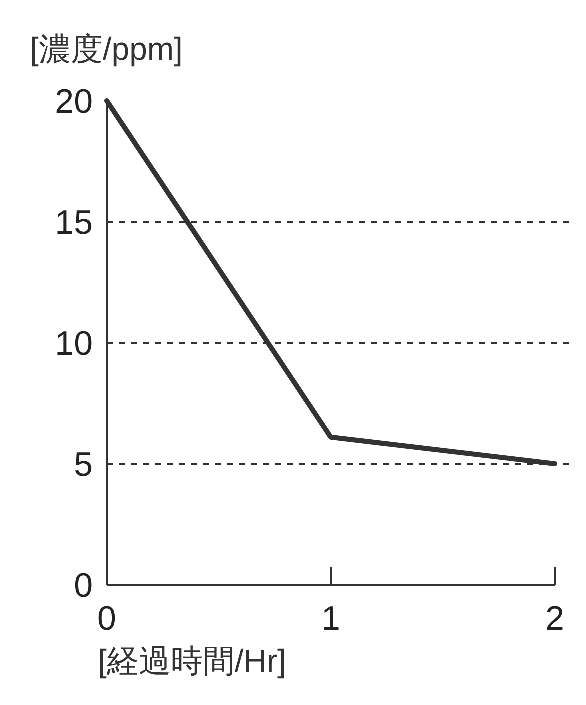  Describe the element at coordinates (83, 465) in the screenshot. I see `y-tick-label: 5` at that location.